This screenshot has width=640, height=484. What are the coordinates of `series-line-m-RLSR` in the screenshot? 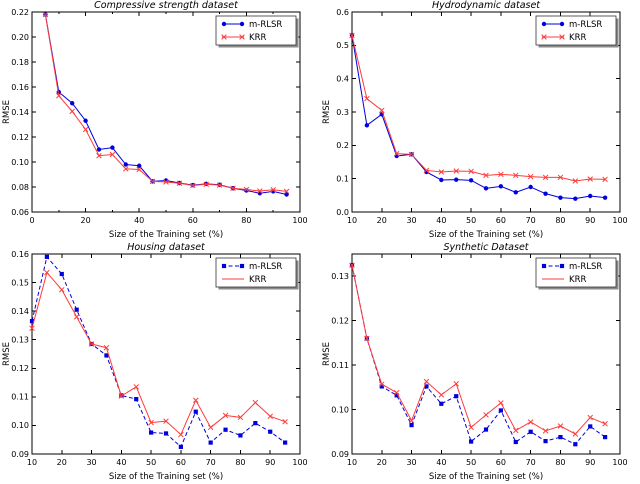 It's located at (478, 117).